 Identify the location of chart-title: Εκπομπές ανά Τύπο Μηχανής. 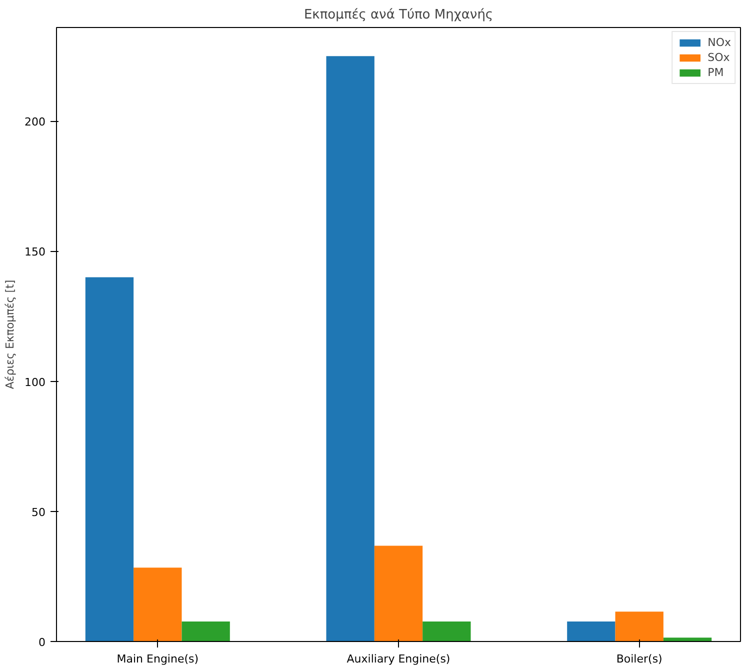
(399, 15).